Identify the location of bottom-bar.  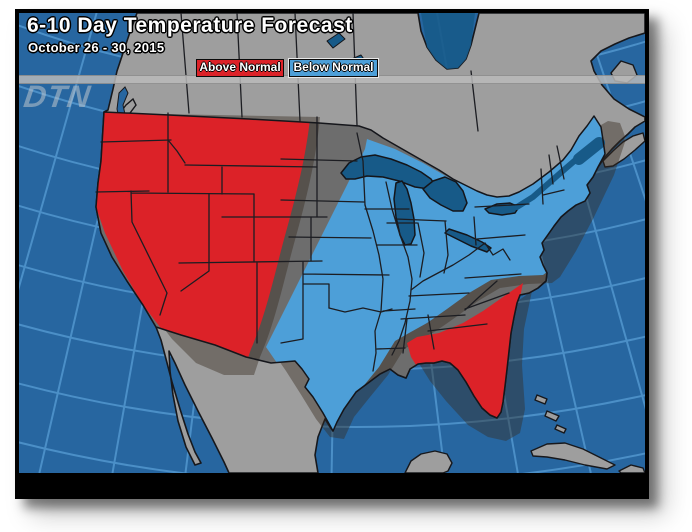
(332, 484).